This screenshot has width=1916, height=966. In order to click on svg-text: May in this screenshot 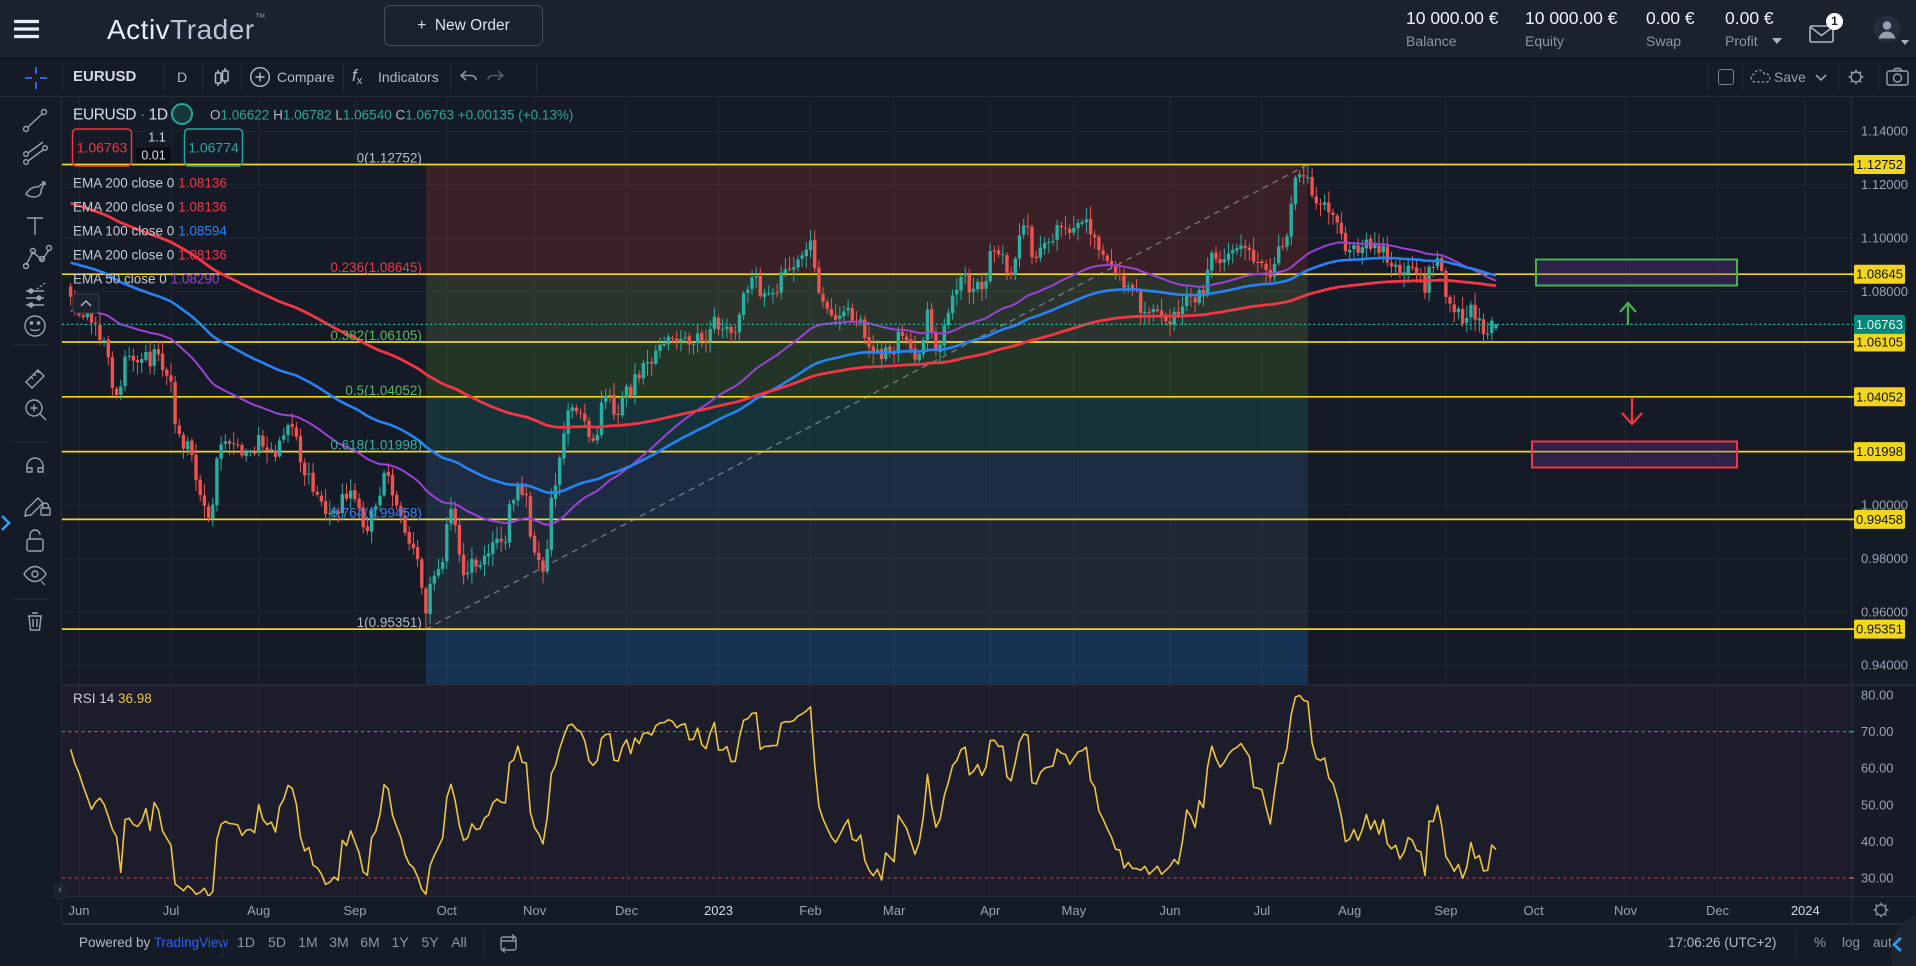, I will do `click(1074, 910)`.